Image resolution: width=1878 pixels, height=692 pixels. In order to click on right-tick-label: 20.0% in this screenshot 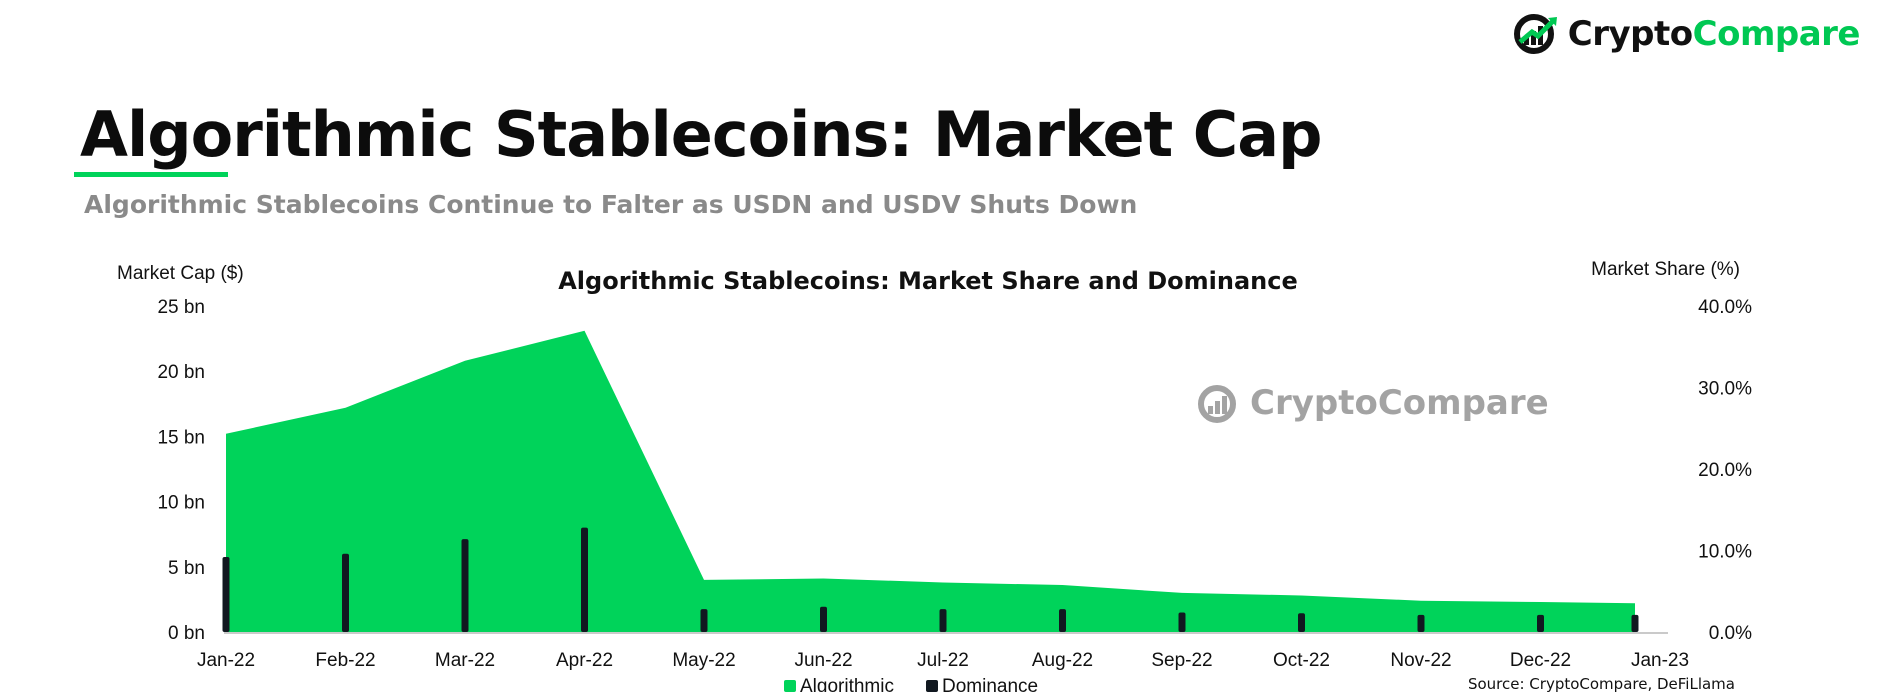, I will do `click(1725, 470)`.